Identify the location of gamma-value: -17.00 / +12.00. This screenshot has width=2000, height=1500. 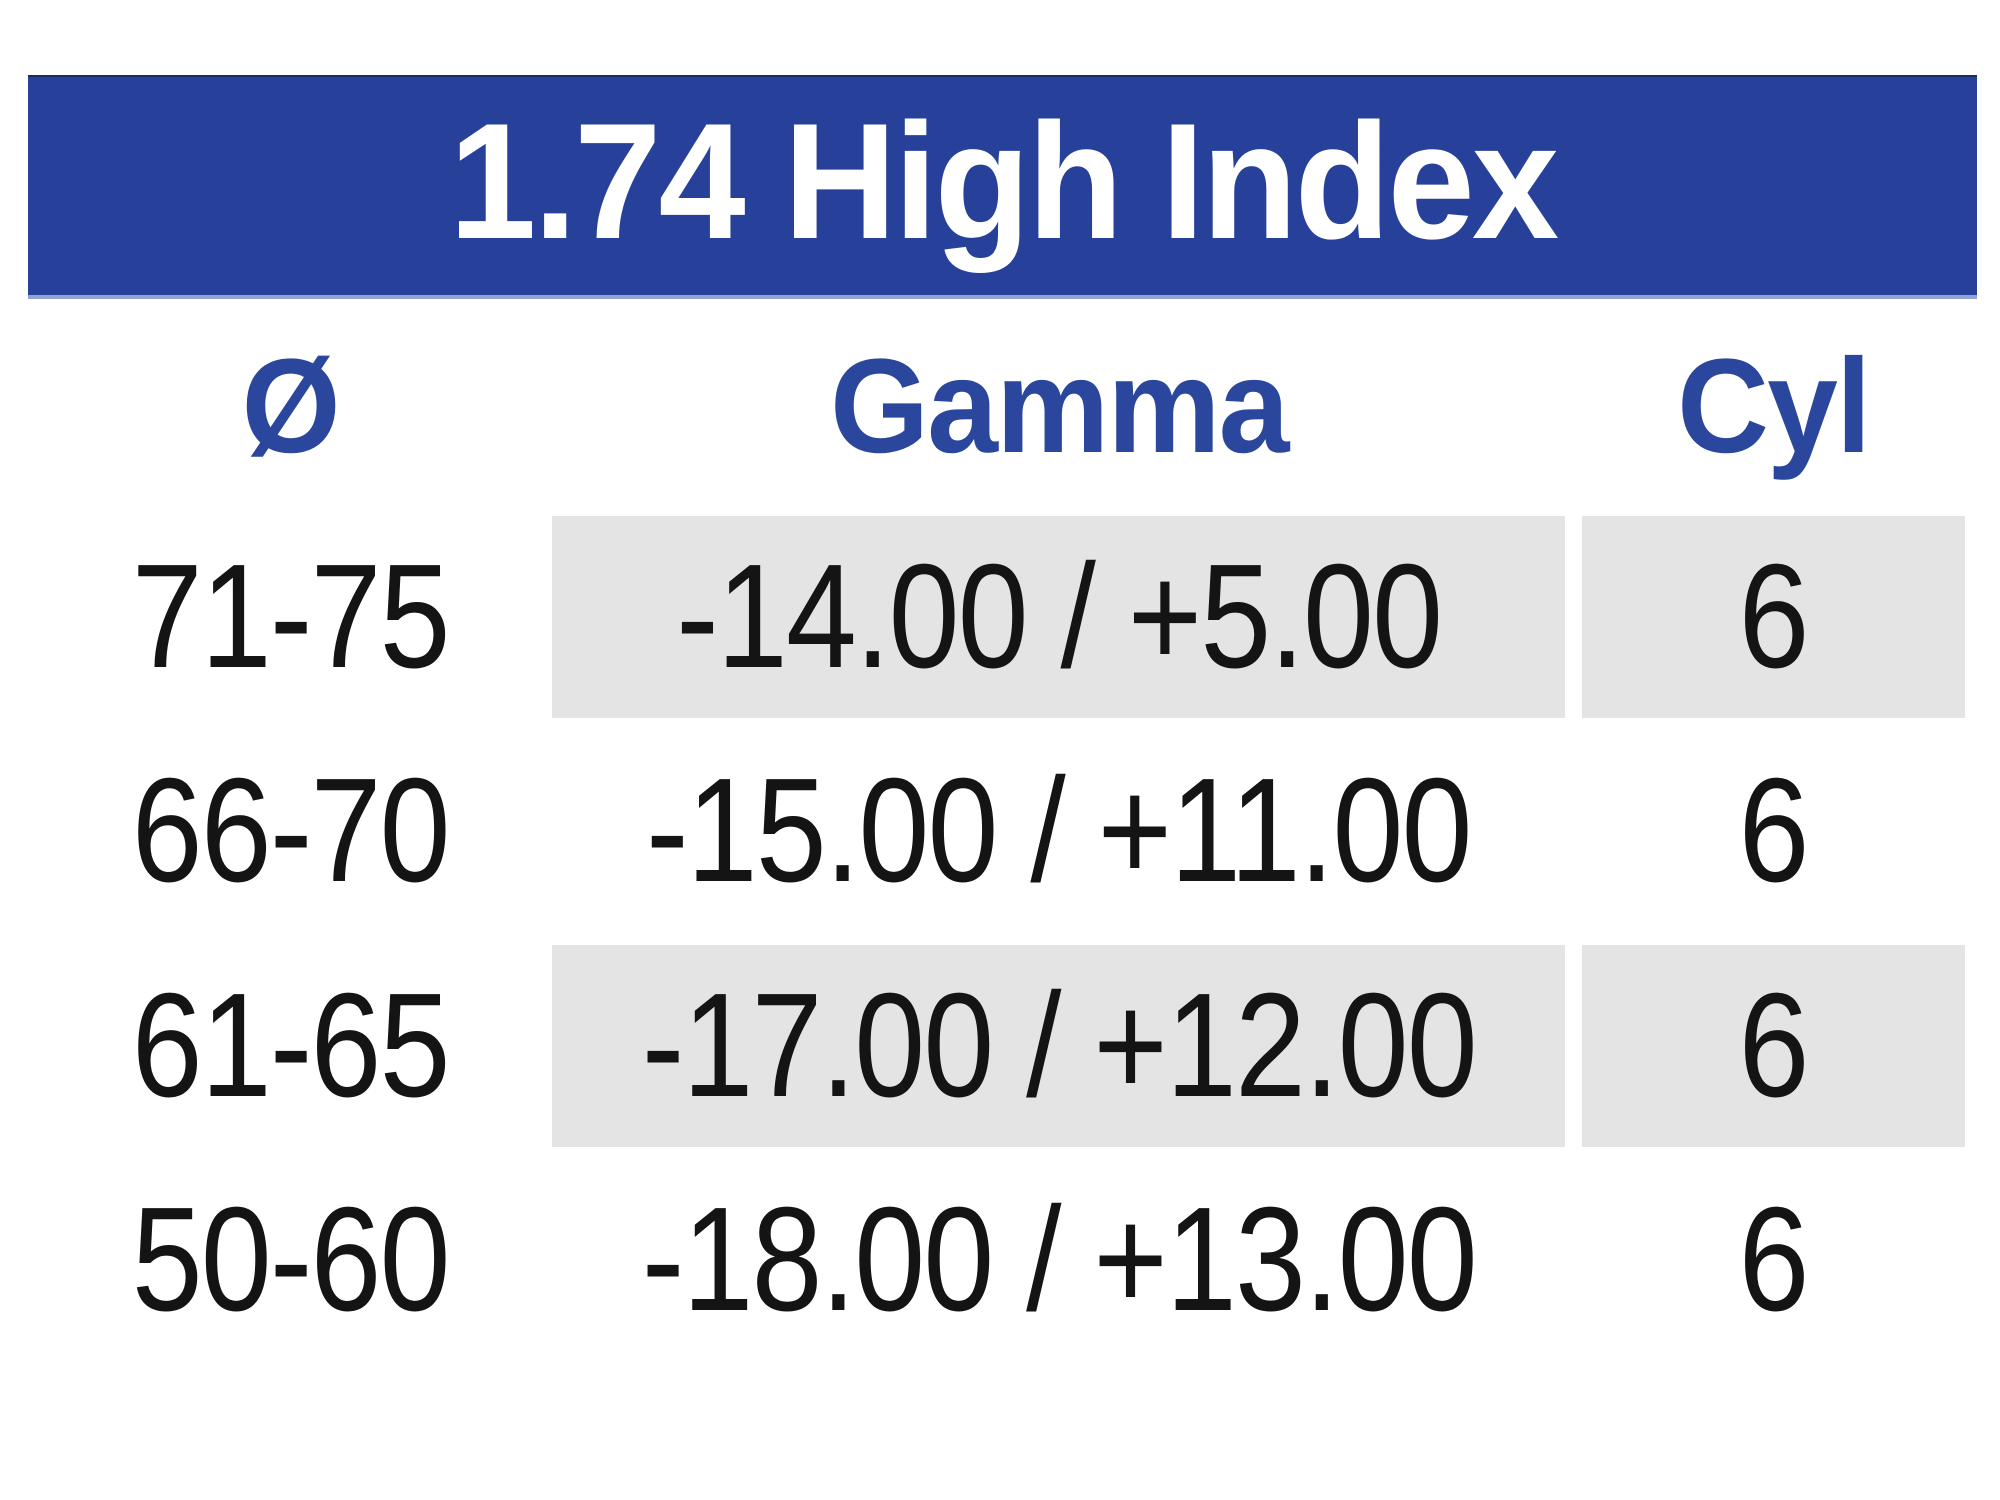
(1059, 1045).